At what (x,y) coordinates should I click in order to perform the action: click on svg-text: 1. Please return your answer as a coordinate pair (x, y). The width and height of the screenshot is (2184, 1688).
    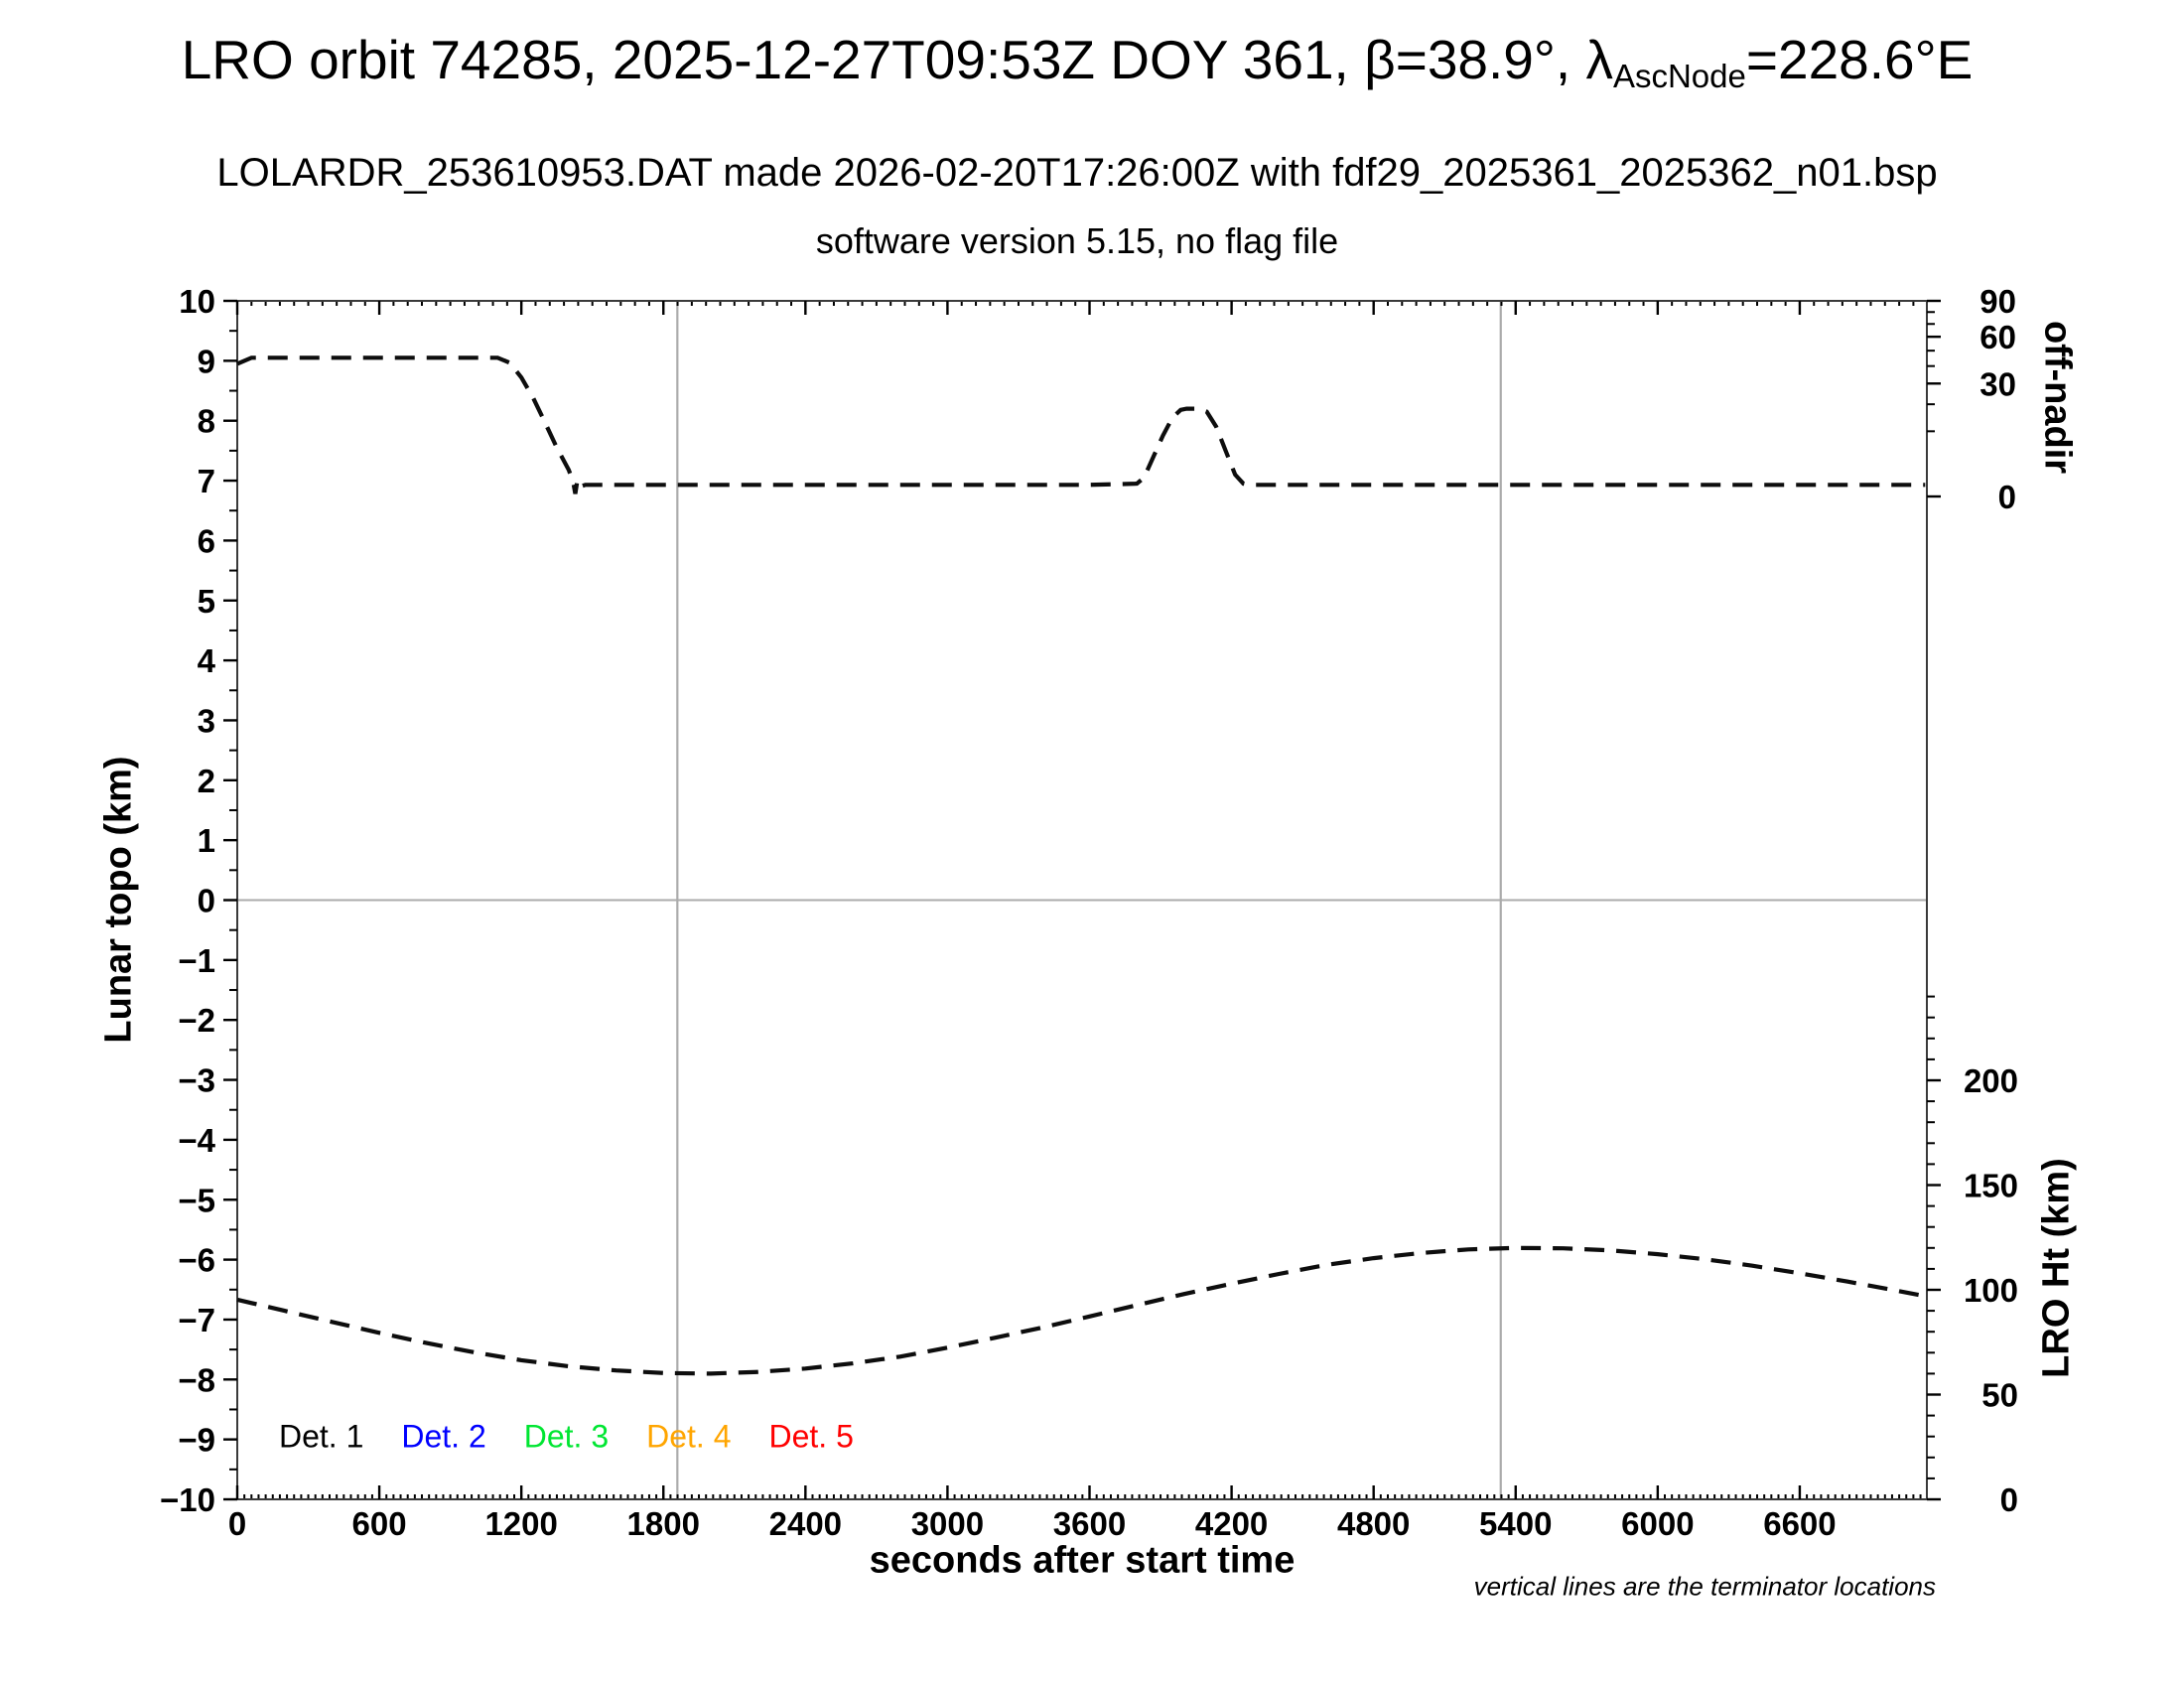
    Looking at the image, I should click on (206, 840).